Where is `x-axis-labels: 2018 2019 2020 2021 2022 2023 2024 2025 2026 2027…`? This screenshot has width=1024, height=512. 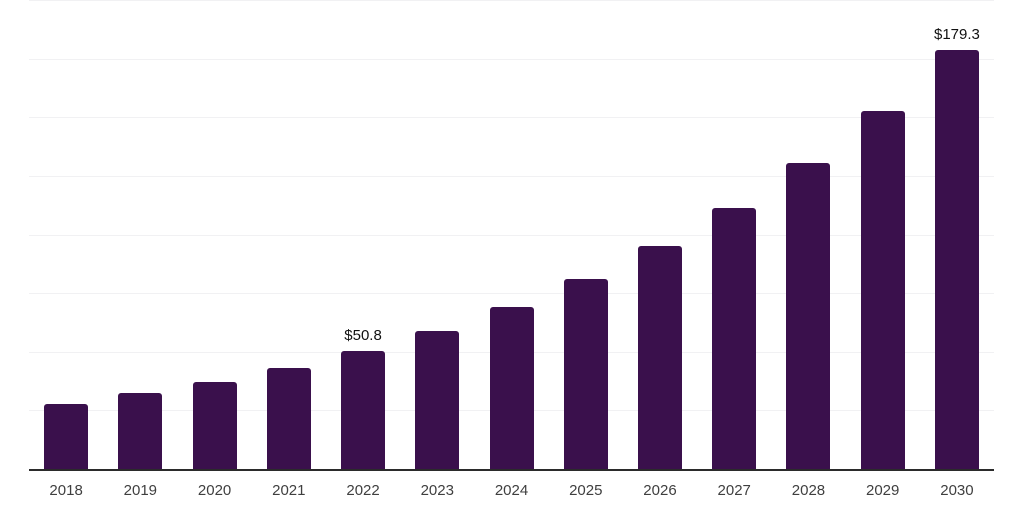 x-axis-labels: 2018 2019 2020 2021 2022 2023 2024 2025 2026 2027… is located at coordinates (511, 490).